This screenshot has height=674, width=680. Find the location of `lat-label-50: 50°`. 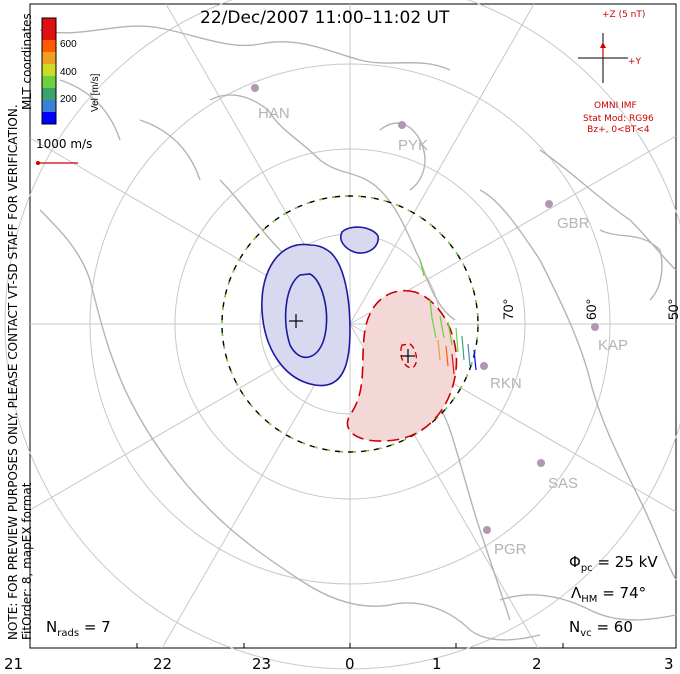

lat-label-50: 50° is located at coordinates (672, 309).